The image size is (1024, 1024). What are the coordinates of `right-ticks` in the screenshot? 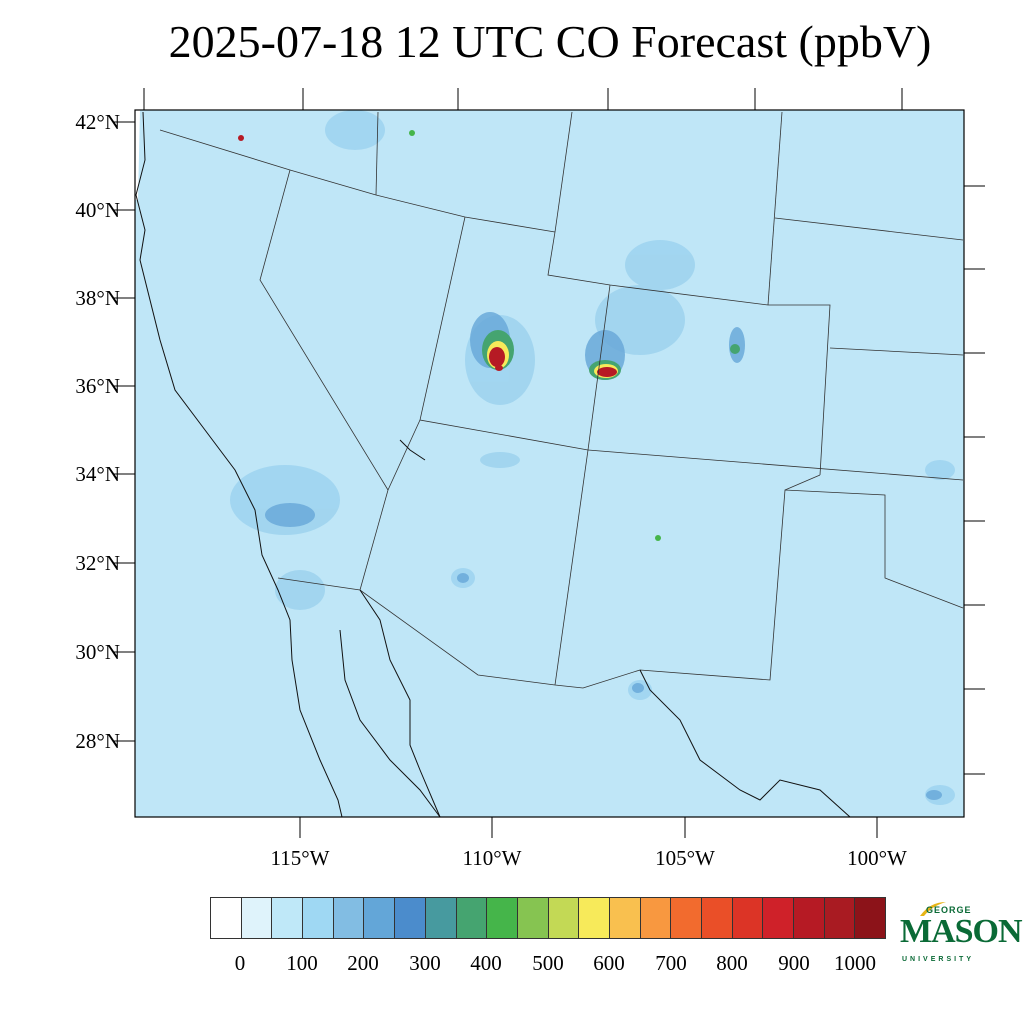 It's located at (974, 480).